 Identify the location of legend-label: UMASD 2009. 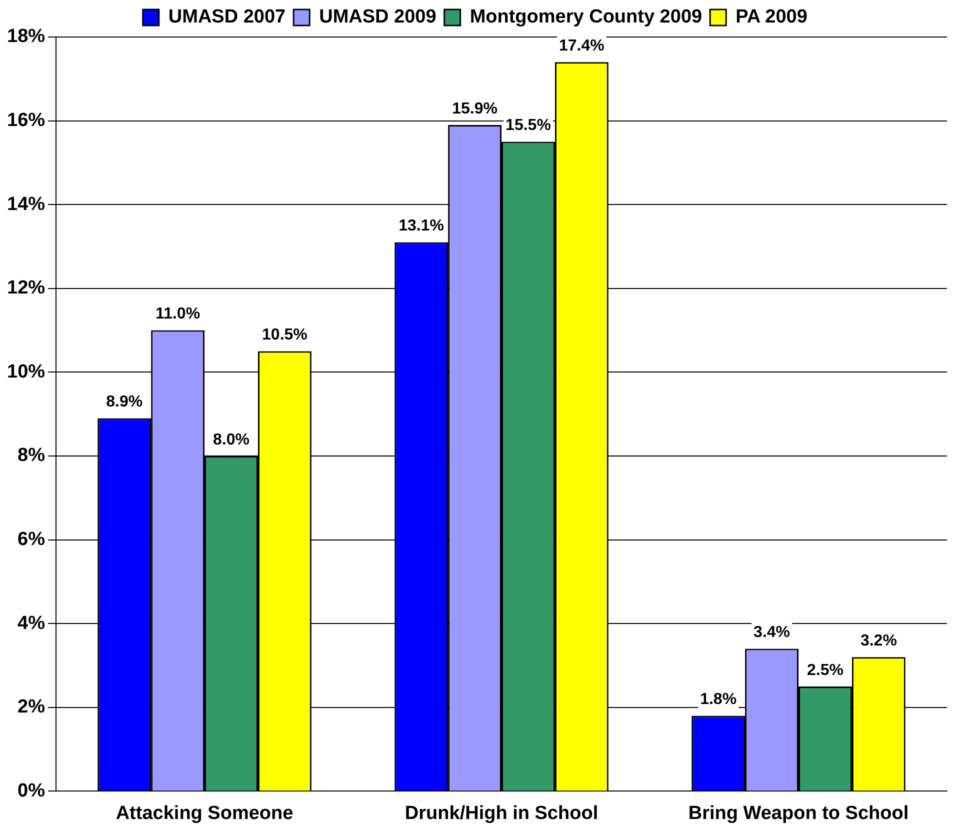
(377, 17).